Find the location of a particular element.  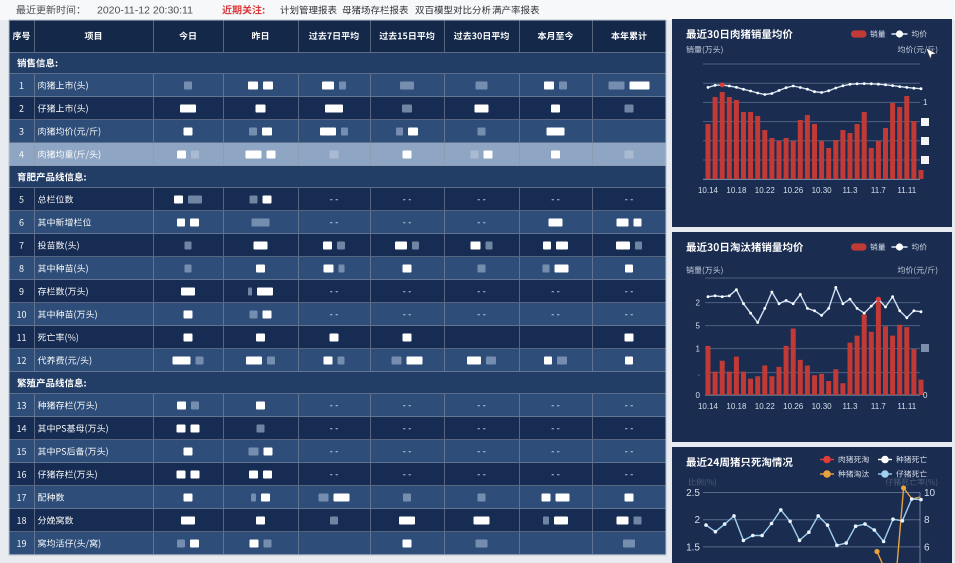

svg-text: 2020-11-12 20:30:11 is located at coordinates (145, 11).